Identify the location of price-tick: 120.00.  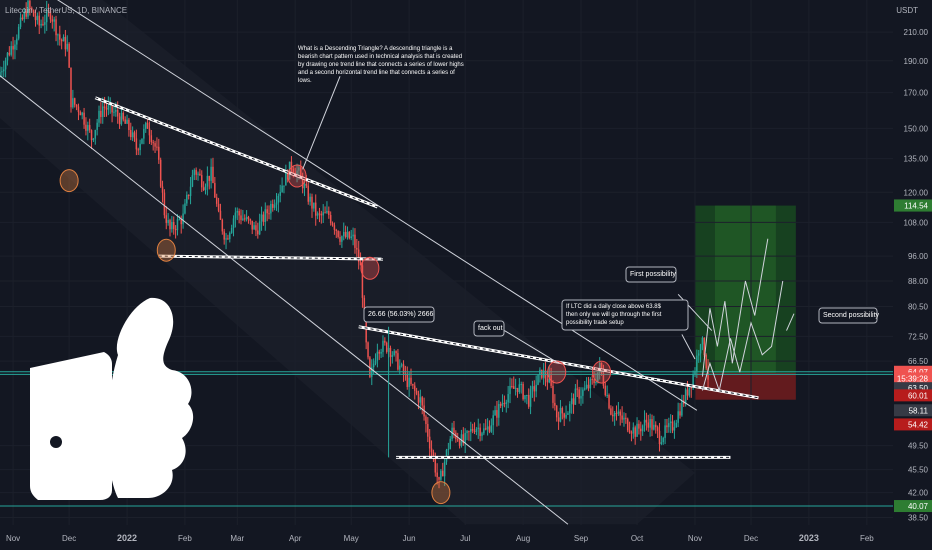
(916, 192).